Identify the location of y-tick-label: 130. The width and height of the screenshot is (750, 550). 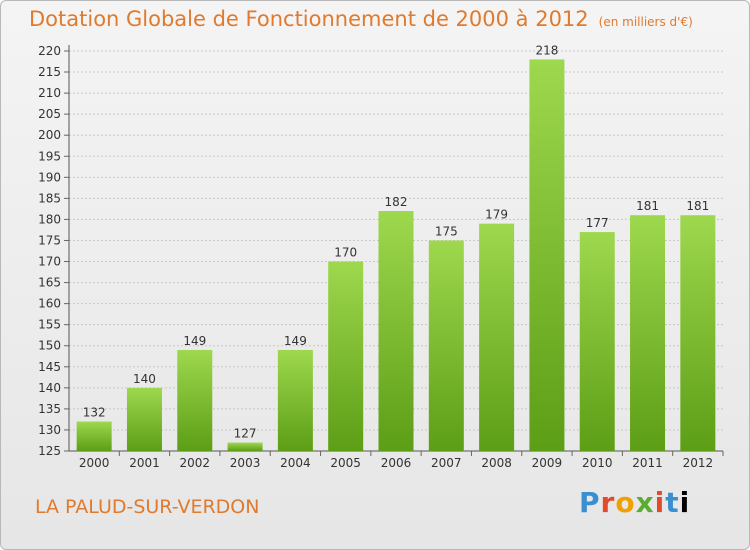
(49, 430).